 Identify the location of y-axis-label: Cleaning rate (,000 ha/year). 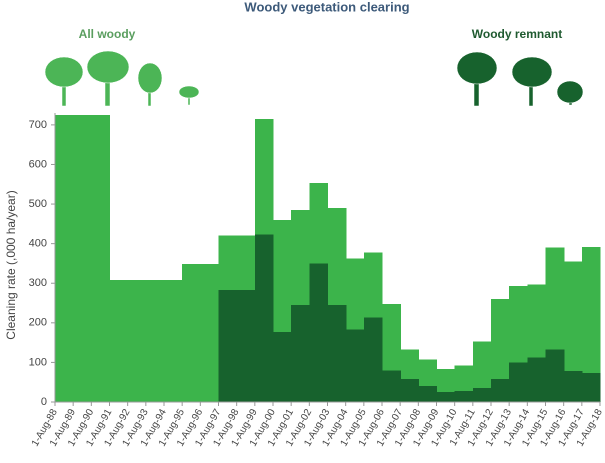
(11, 264).